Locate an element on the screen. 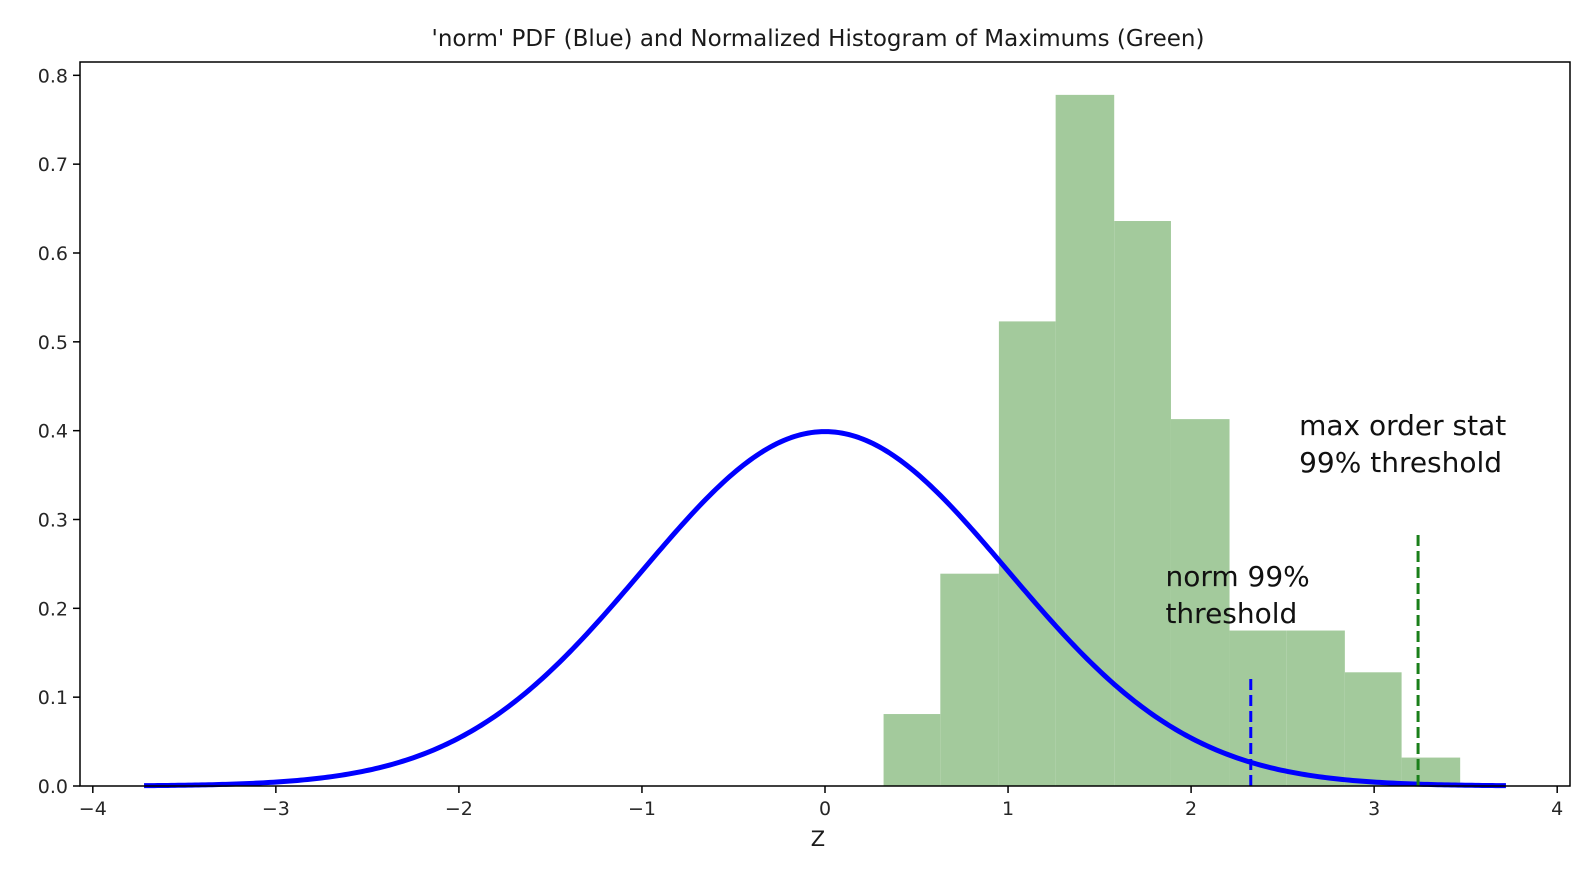 Image resolution: width=1596 pixels, height=874 pixels. x-tick-label: 0 is located at coordinates (825, 809).